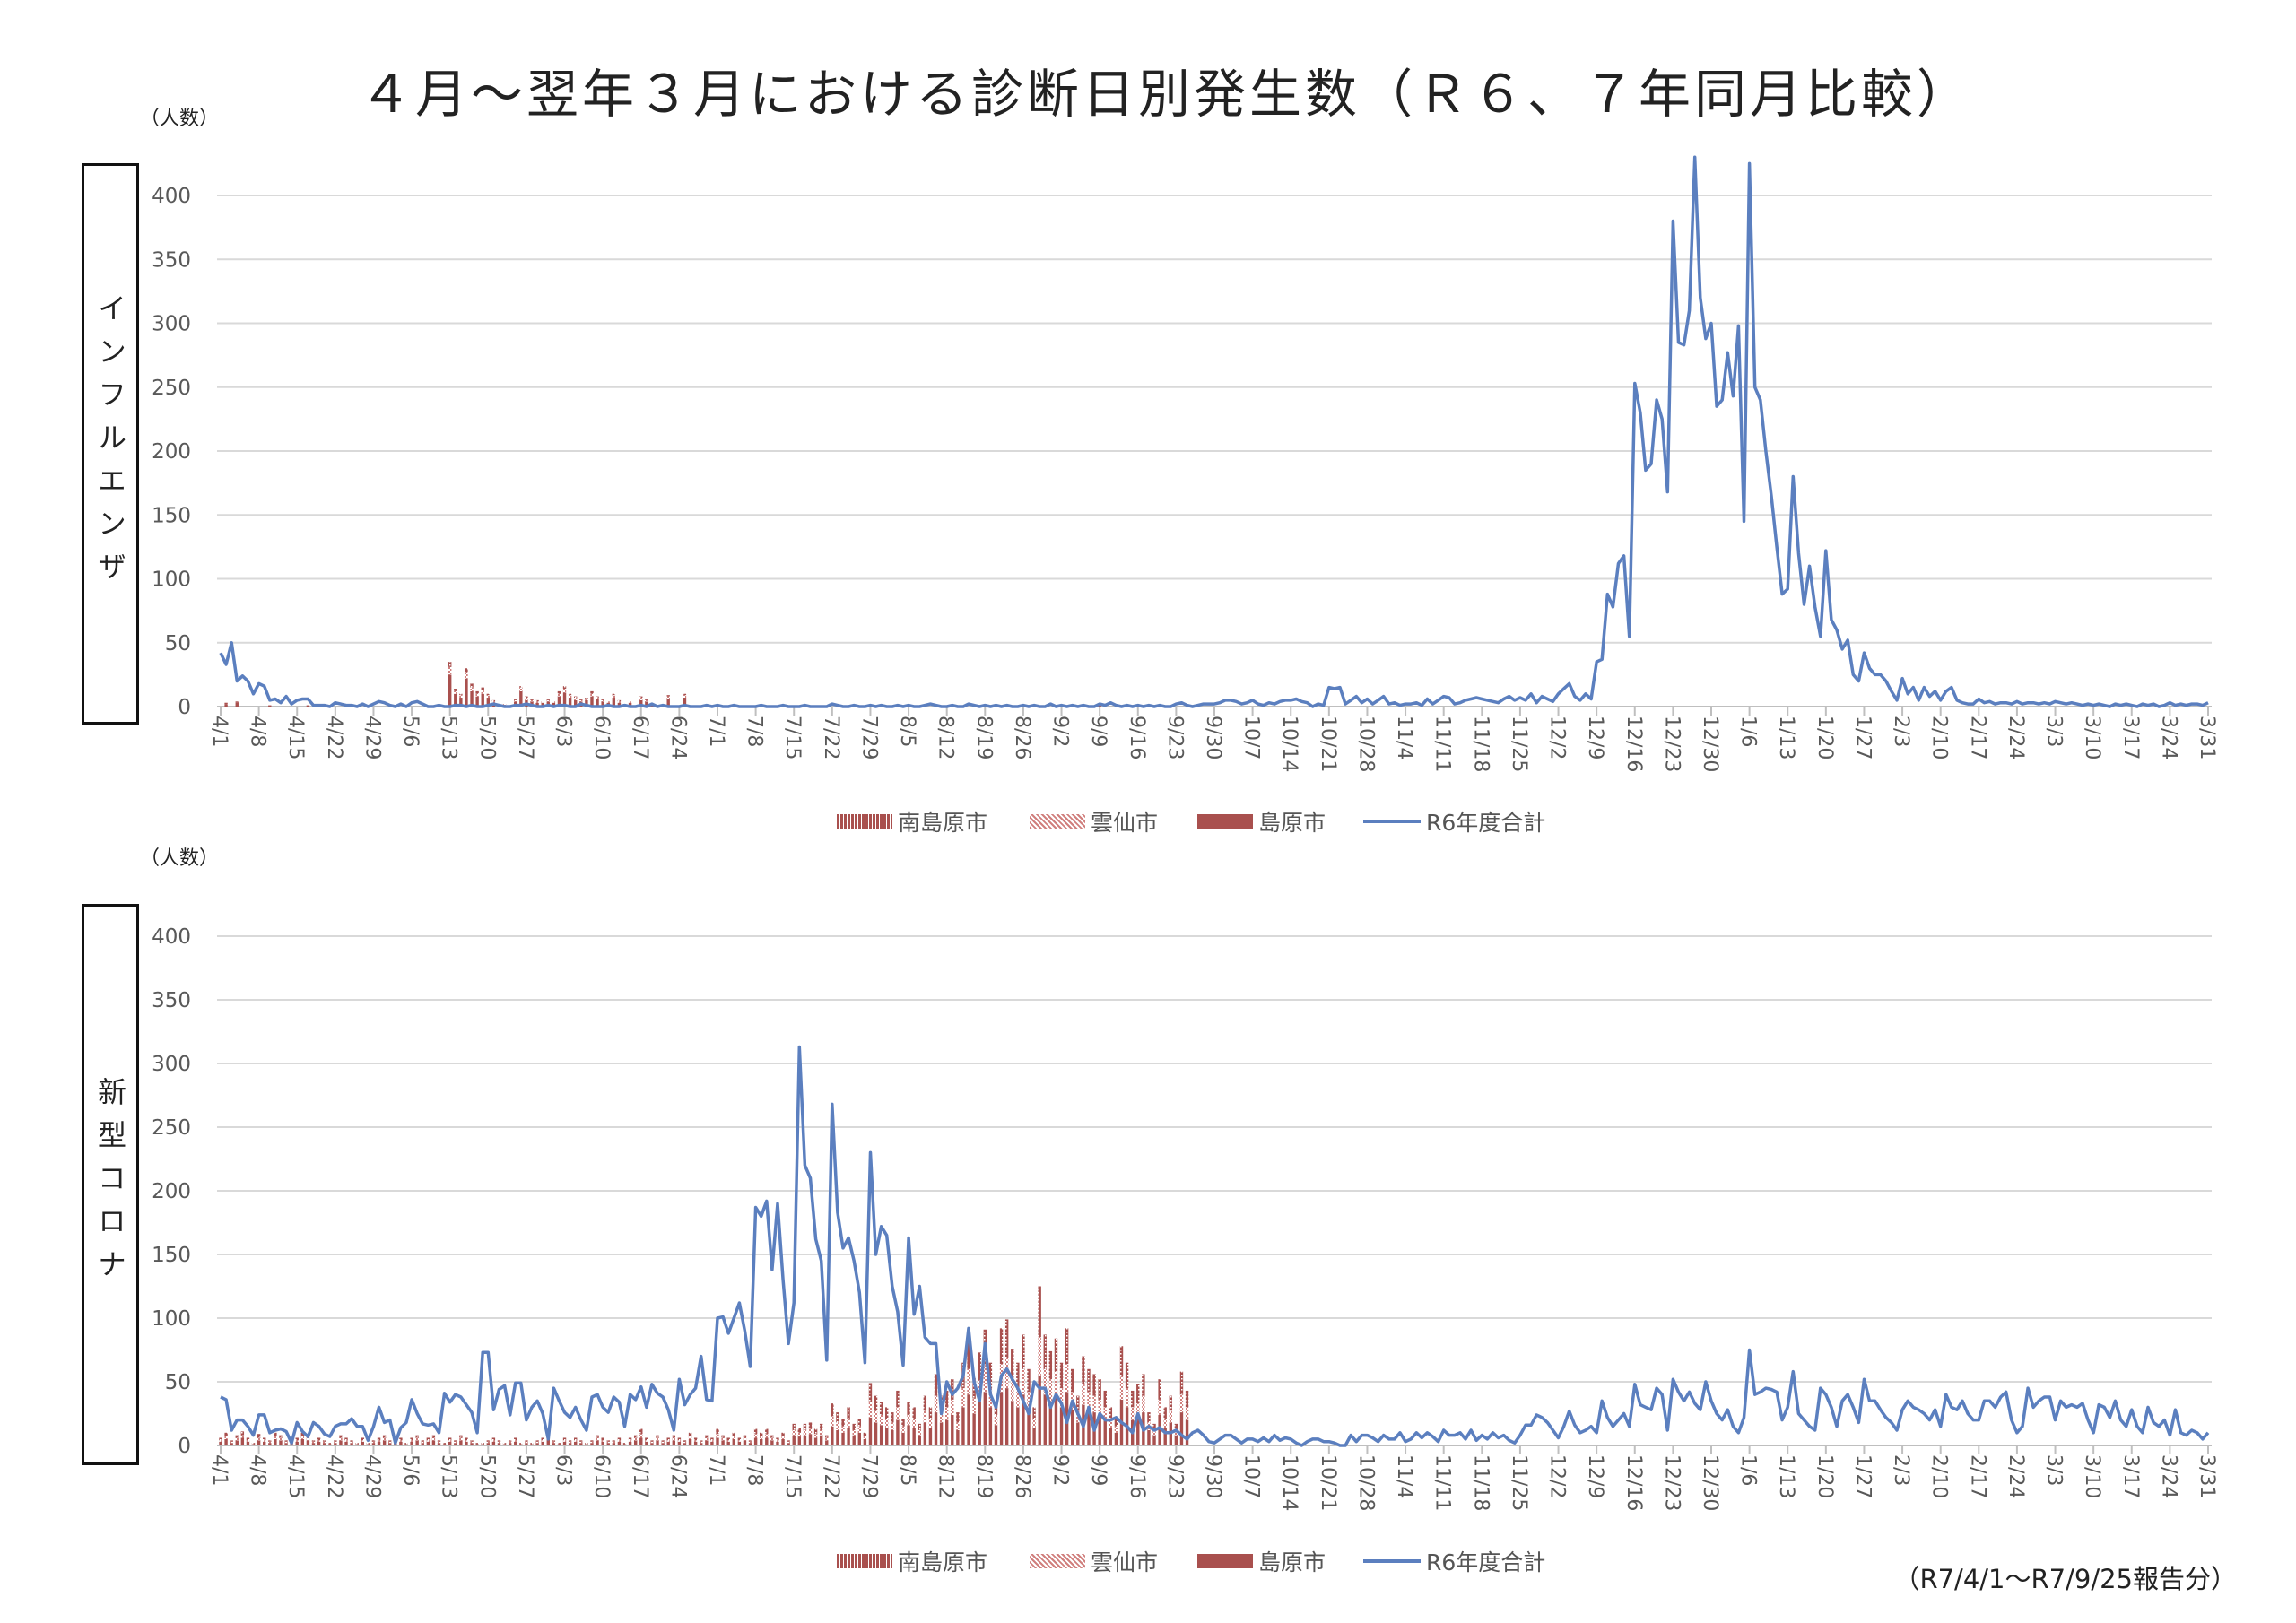 The width and height of the screenshot is (2296, 1623). Describe the element at coordinates (1454, 1561) in the screenshot. I see `legend-item-r6-total: R6年度合計` at that location.